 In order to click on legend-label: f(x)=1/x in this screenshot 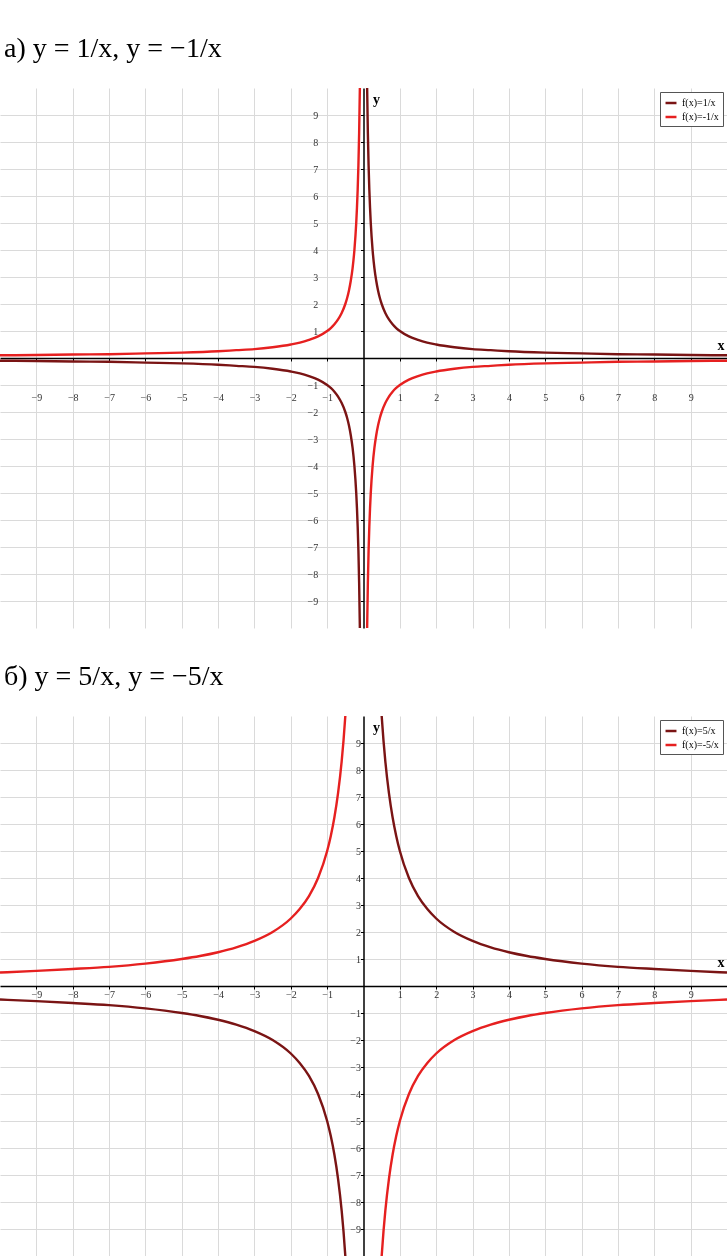, I will do `click(699, 103)`.